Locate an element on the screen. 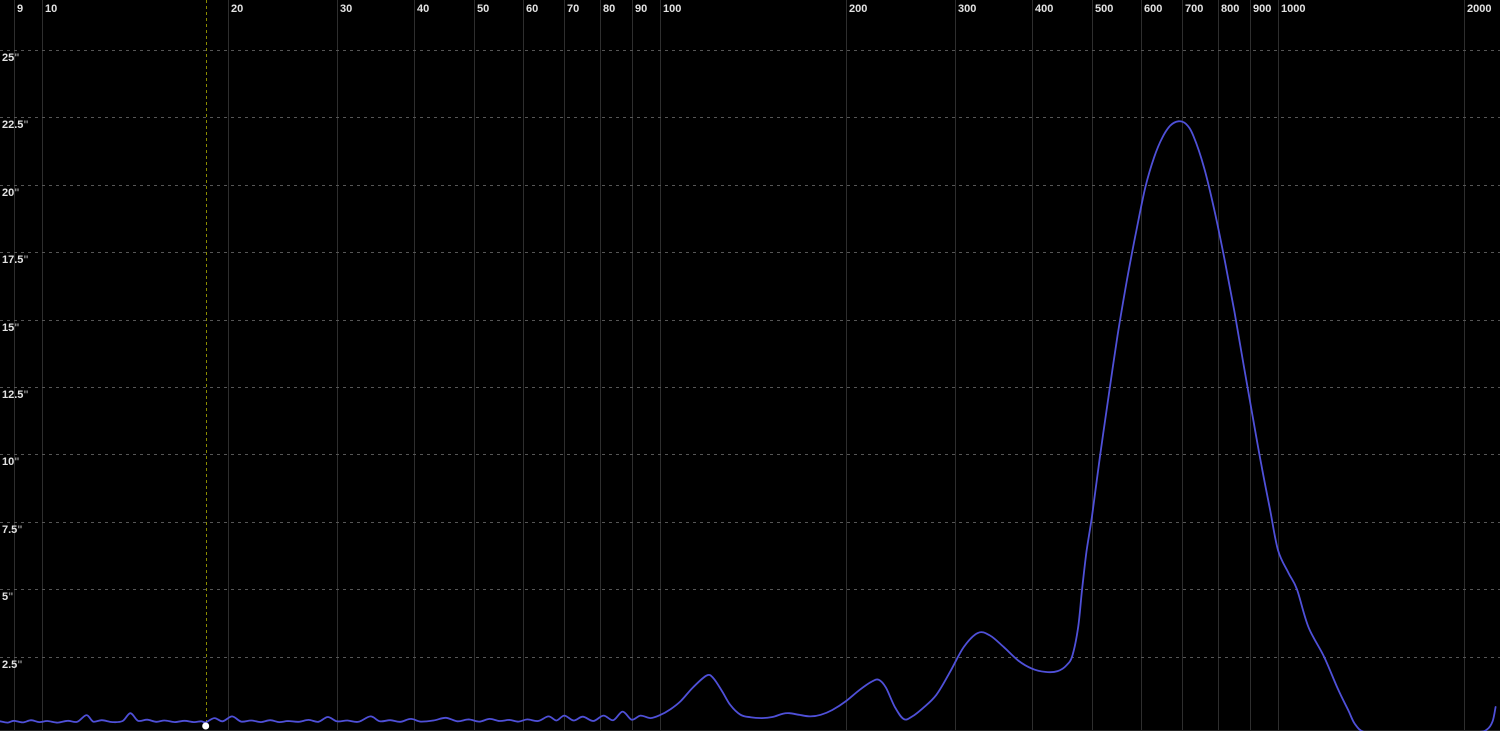 This screenshot has height=731, width=1500. x-tick-label: 1000 is located at coordinates (1293, 9).